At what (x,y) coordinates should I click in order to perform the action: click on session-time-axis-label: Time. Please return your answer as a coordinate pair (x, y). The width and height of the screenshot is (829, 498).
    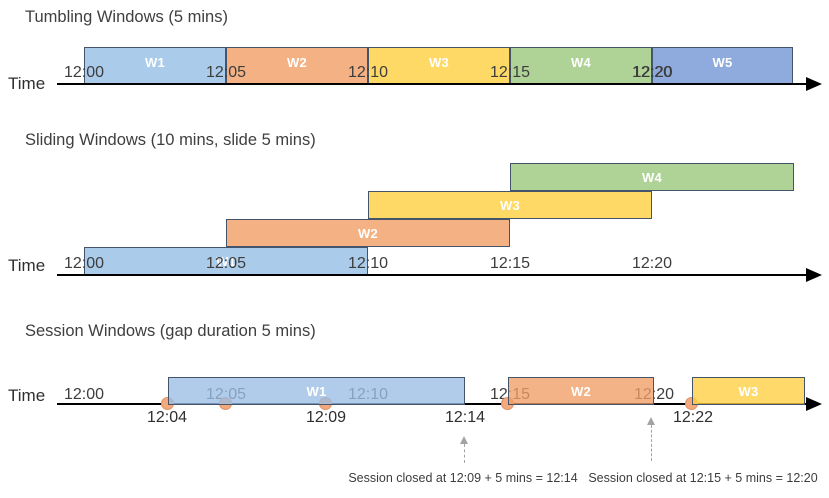
    Looking at the image, I should click on (27, 395).